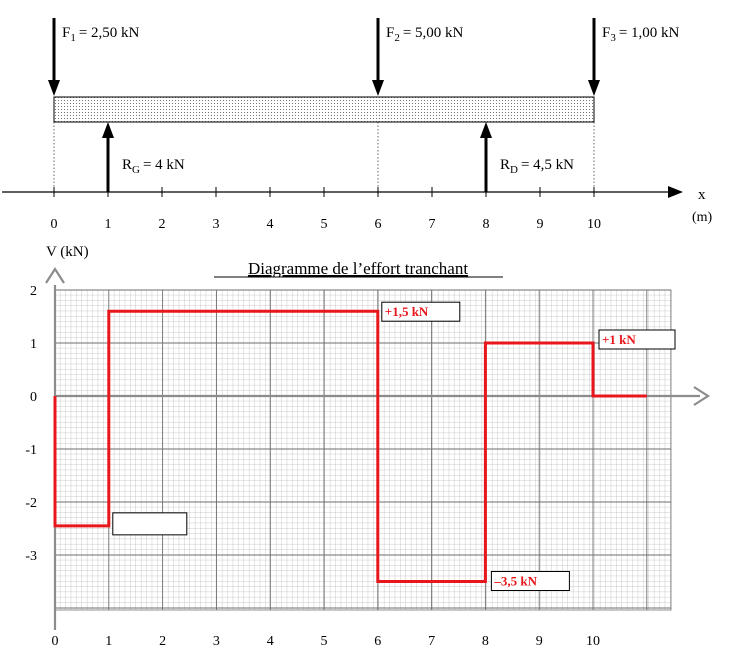 The height and width of the screenshot is (669, 732). I want to click on beam-tick-label: 7, so click(432, 224).